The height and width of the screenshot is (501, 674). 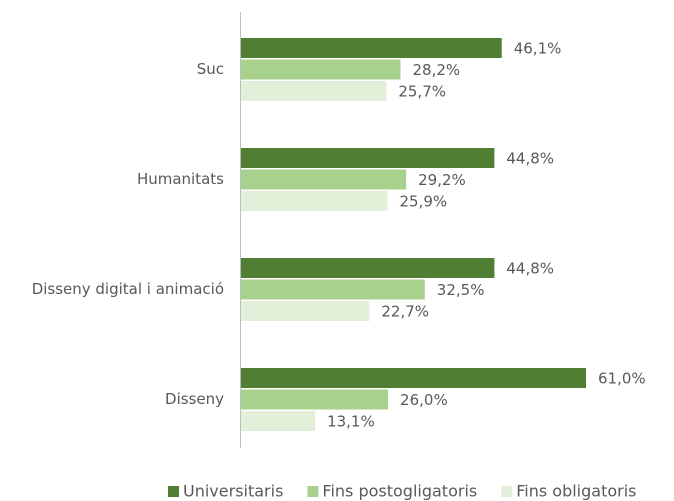 I want to click on legend-label: Universitaris, so click(x=233, y=491).